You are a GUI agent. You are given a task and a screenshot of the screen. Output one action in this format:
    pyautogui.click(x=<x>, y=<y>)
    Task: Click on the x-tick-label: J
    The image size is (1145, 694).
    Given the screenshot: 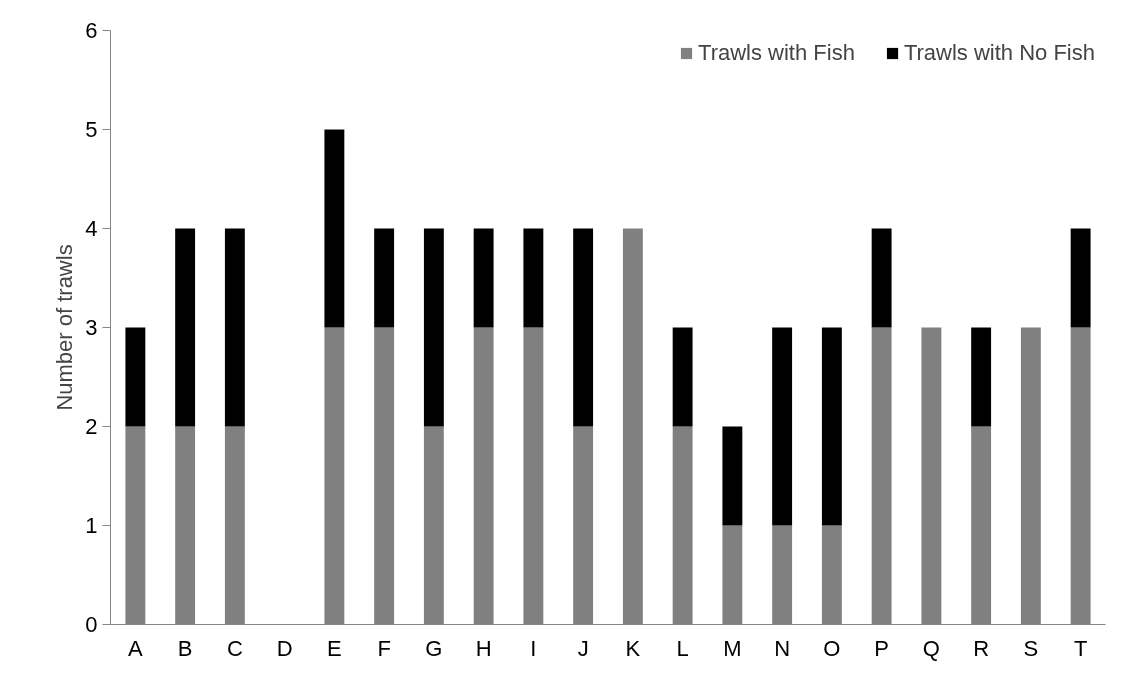 What is the action you would take?
    pyautogui.click(x=583, y=648)
    